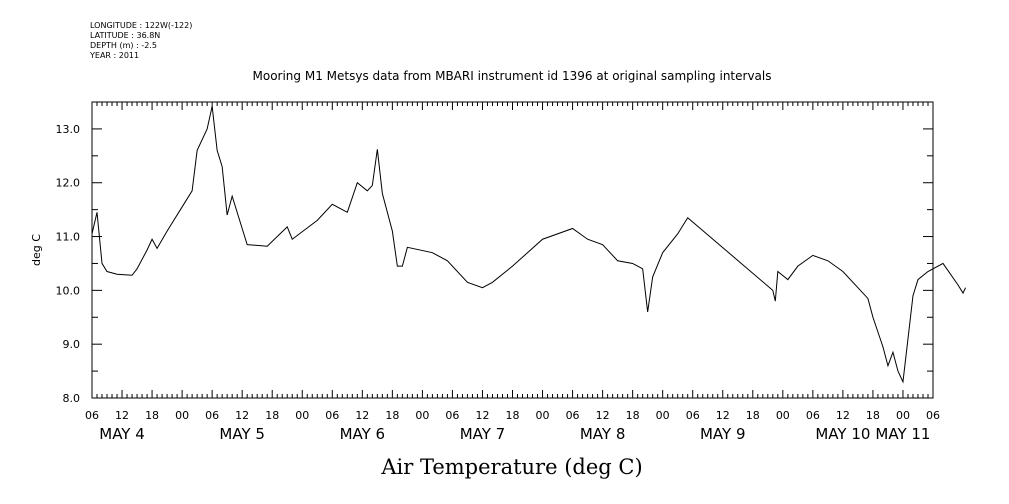 Image resolution: width=1009 pixels, height=504 pixels. I want to click on year-text: YEAR : 2011, so click(115, 55).